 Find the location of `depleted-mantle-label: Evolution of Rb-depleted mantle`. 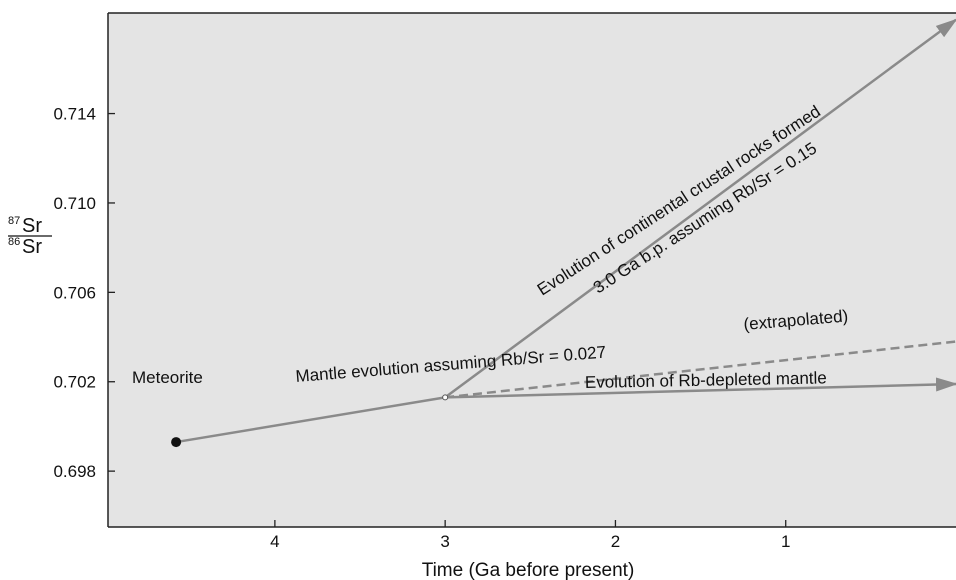

depleted-mantle-label: Evolution of Rb-depleted mantle is located at coordinates (706, 380).